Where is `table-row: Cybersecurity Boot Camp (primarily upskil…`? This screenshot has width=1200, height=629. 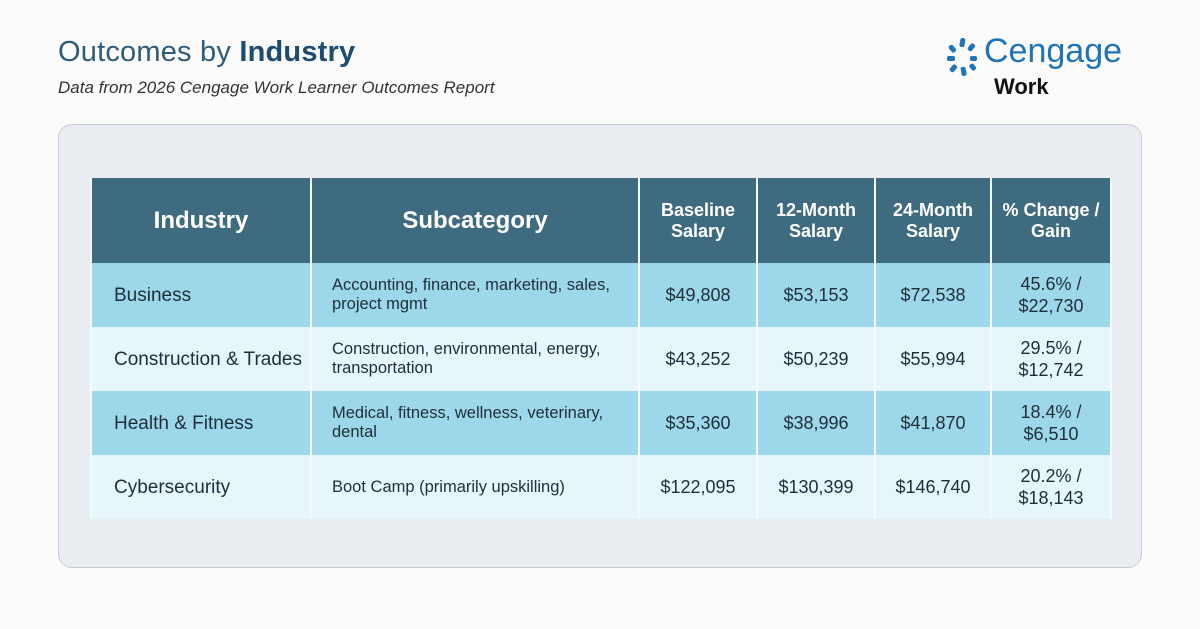 table-row: Cybersecurity Boot Camp (primarily upskil… is located at coordinates (601, 487).